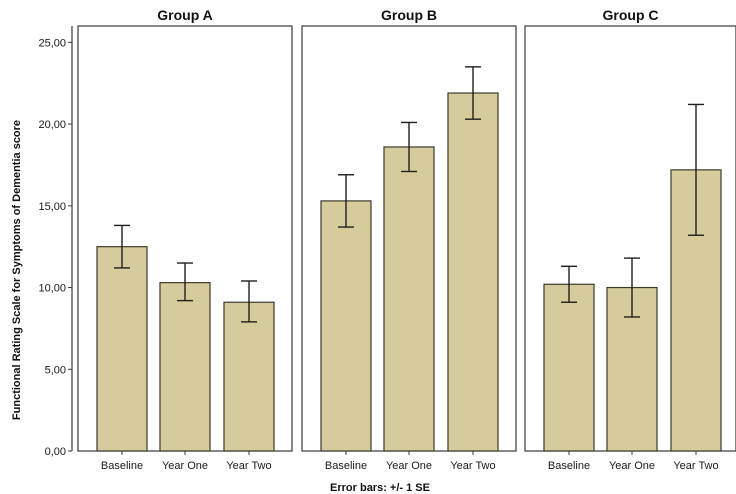 The image size is (736, 494). Describe the element at coordinates (55, 370) in the screenshot. I see `y-tick-label: 5,00` at that location.